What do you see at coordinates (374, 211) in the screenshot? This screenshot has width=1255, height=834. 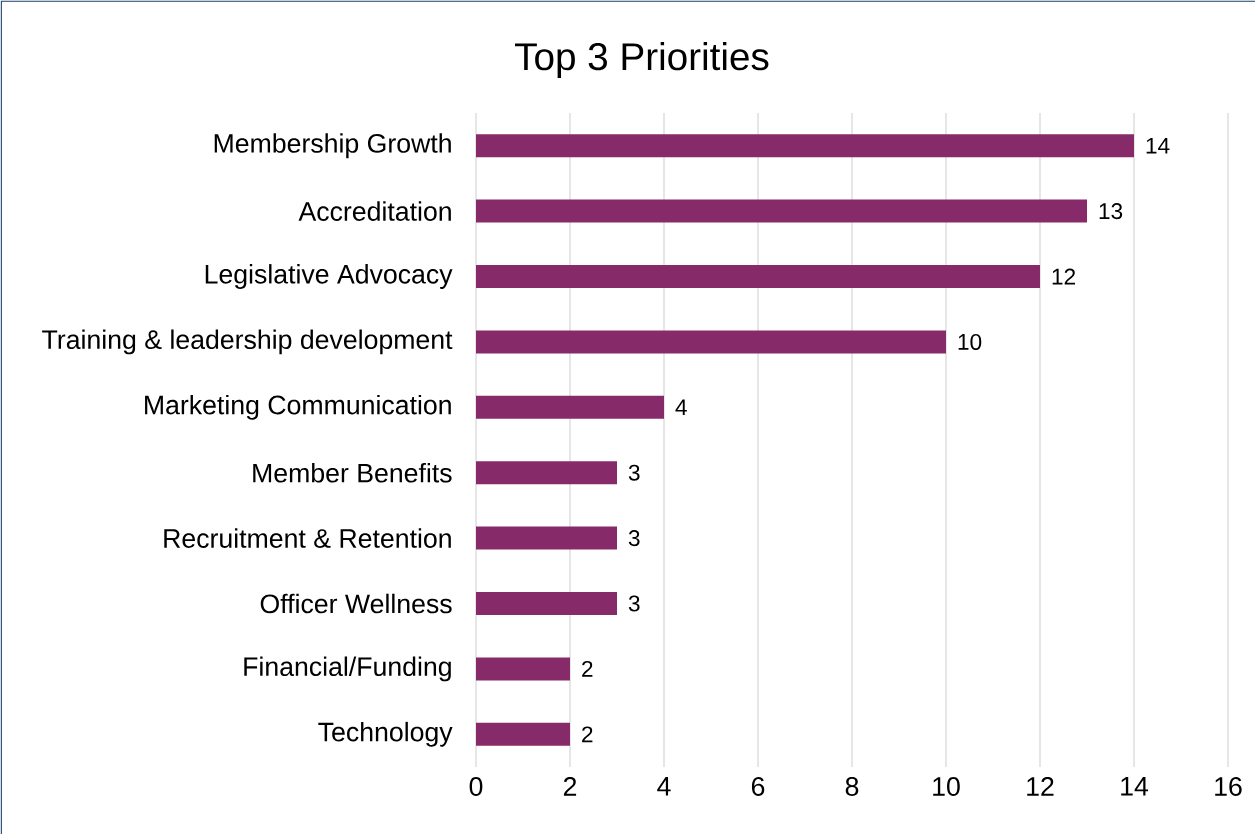 I see `y-tick-label: Accreditation` at bounding box center [374, 211].